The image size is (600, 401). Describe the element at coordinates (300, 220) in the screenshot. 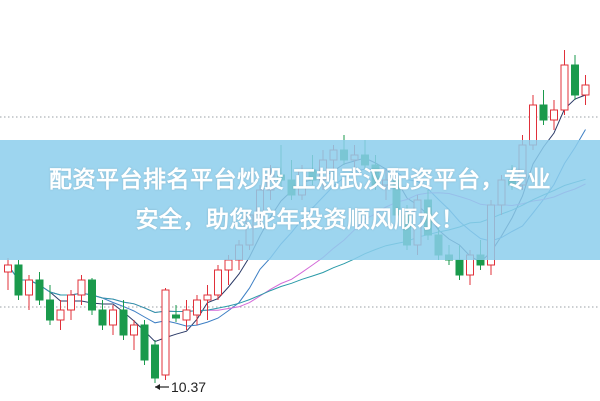

I see `banner-line-2: 安全，助您蛇年投资顺风顺水！` at that location.